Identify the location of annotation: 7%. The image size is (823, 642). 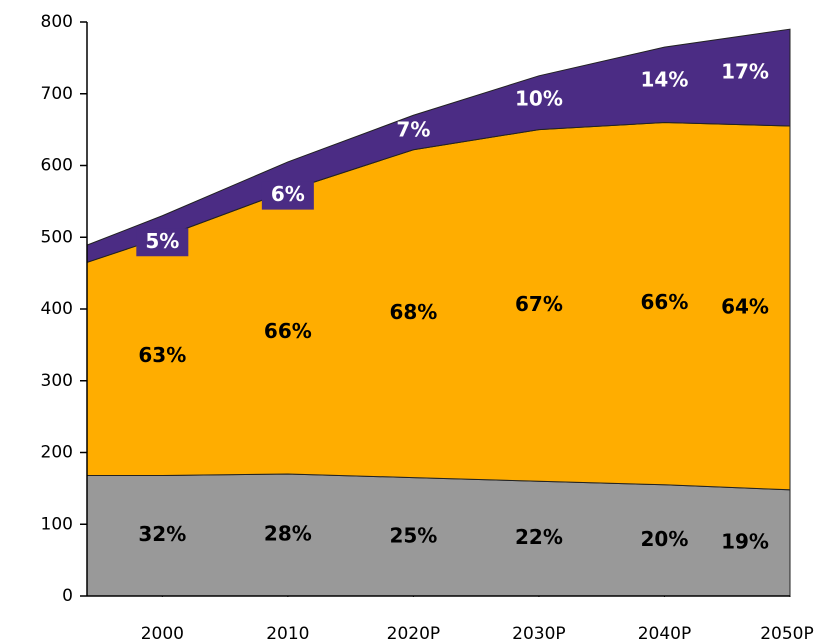
(413, 129).